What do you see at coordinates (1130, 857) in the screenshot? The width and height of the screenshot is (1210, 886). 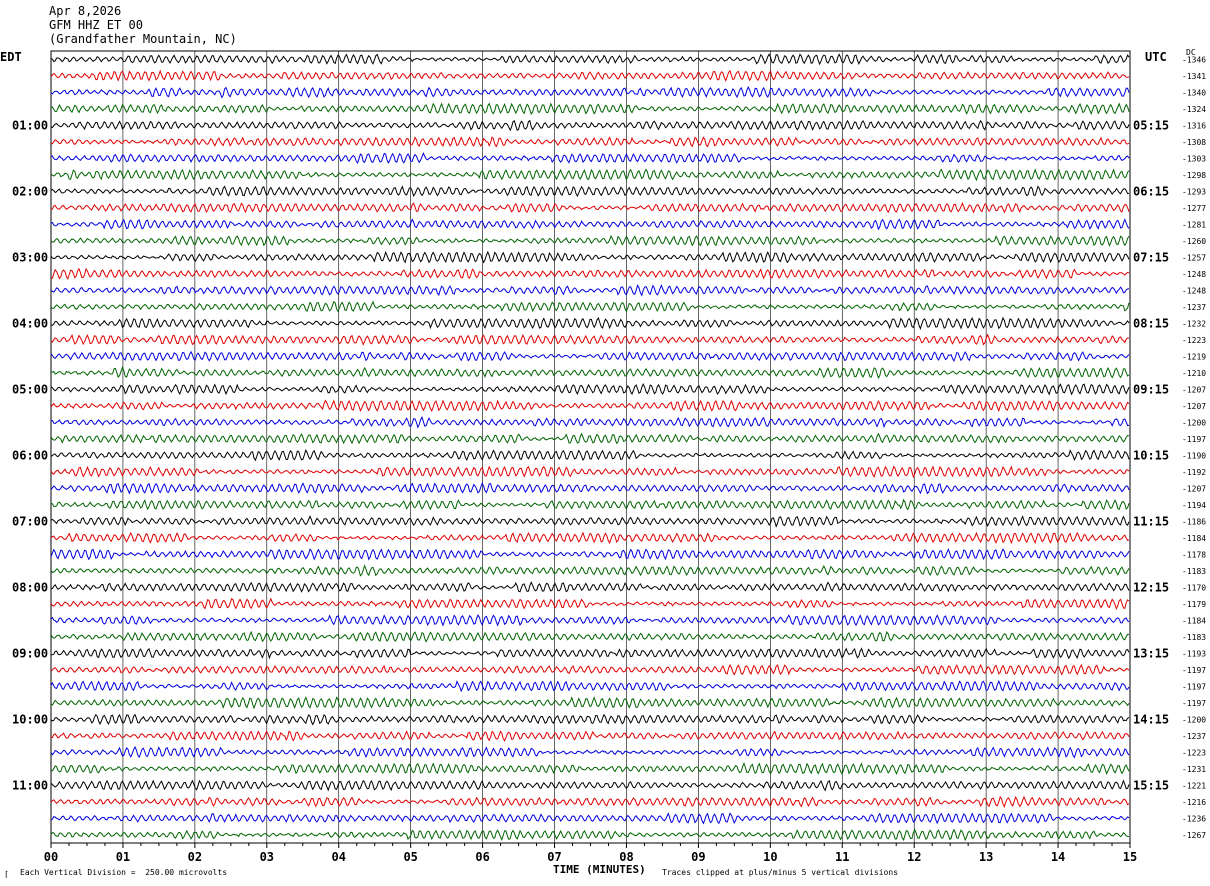 I see `x-tick-label-15: 15` at bounding box center [1130, 857].